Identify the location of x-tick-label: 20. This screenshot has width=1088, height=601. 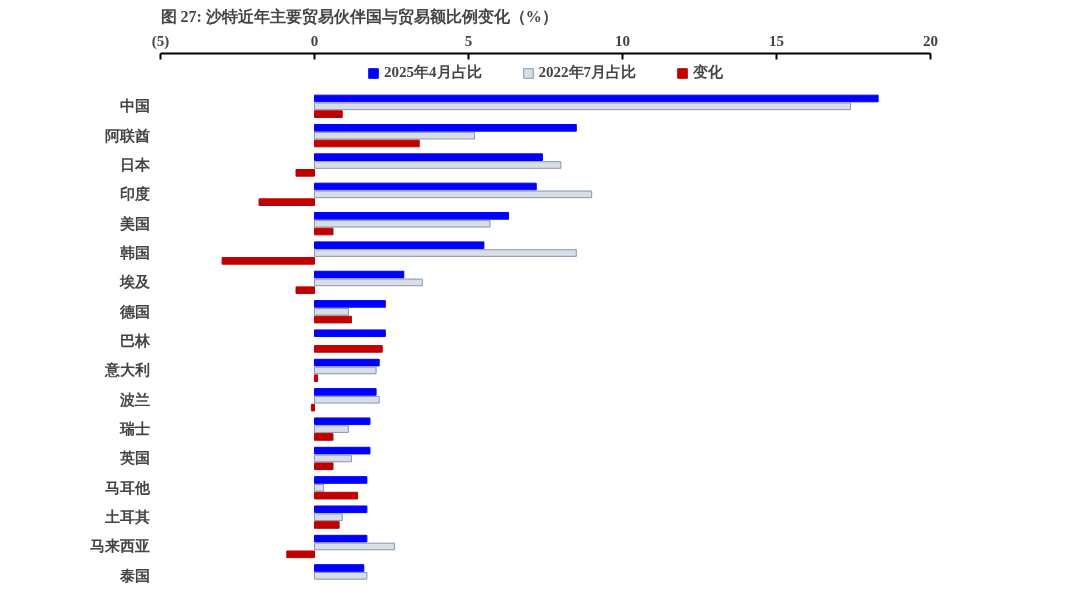
(930, 40).